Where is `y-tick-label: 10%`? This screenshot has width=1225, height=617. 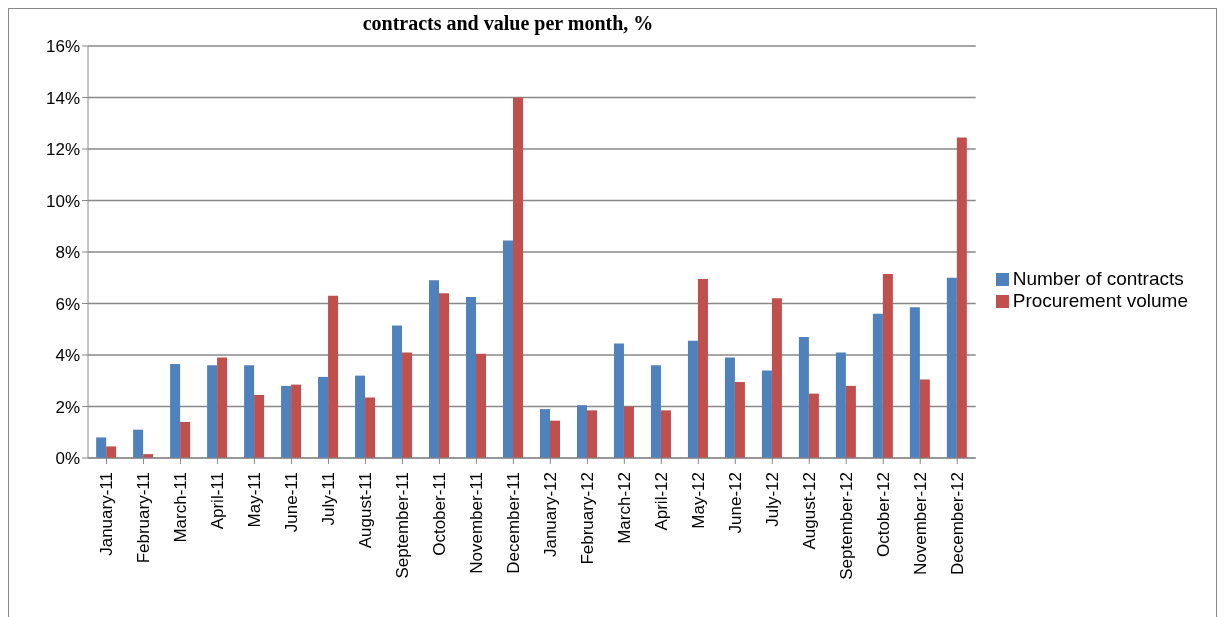 y-tick-label: 10% is located at coordinates (62, 201).